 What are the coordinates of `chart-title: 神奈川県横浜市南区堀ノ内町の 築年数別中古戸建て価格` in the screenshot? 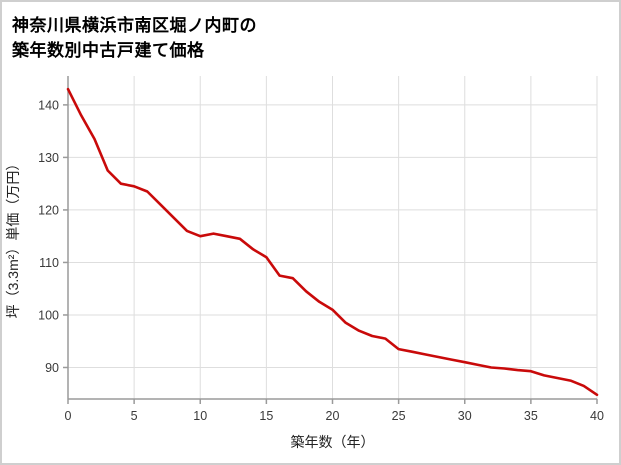 It's located at (310, 32).